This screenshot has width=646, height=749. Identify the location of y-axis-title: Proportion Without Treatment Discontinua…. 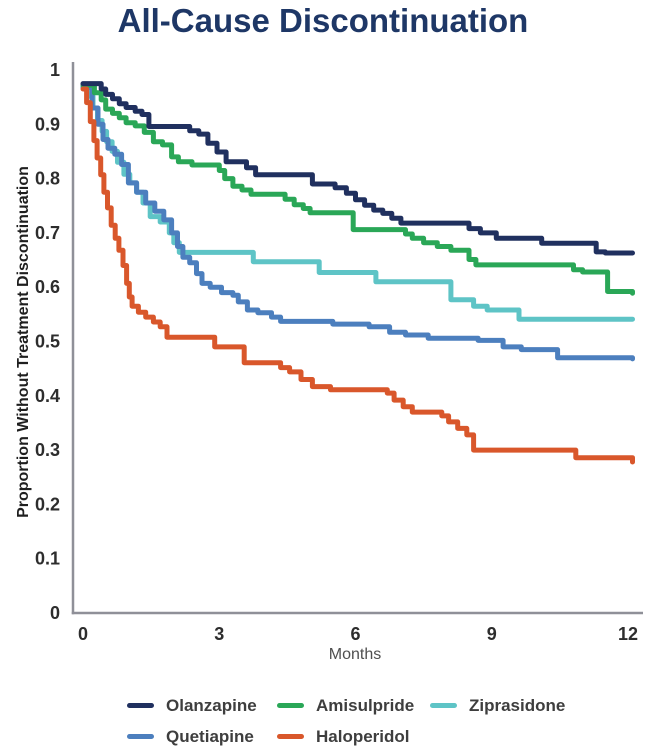
(23, 342).